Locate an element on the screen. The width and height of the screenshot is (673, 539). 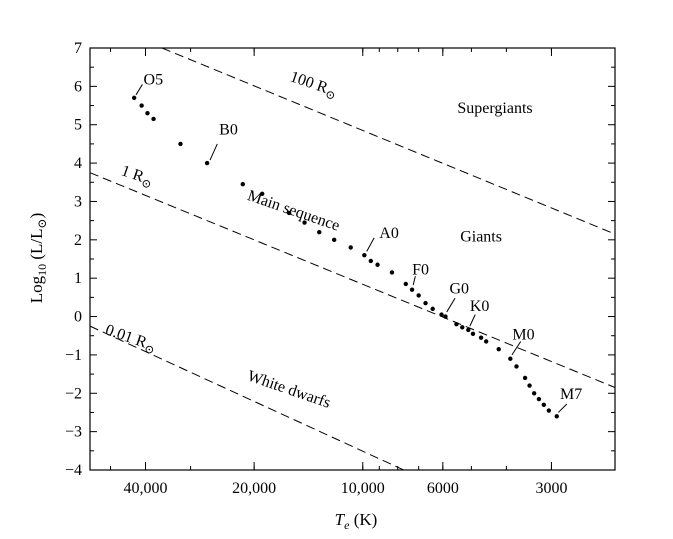
y-axis-title-unit: (L/L is located at coordinates (36, 245).